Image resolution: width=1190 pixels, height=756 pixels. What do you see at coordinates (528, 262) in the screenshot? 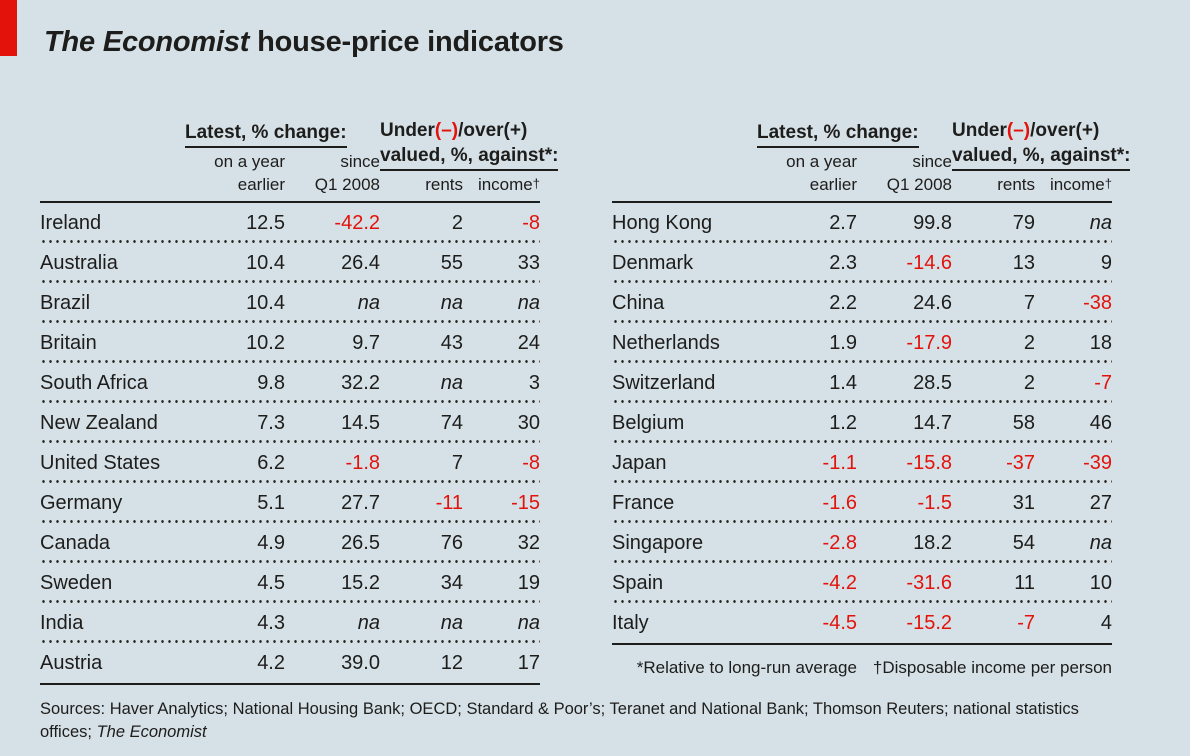
I see `cell-income: 33` at bounding box center [528, 262].